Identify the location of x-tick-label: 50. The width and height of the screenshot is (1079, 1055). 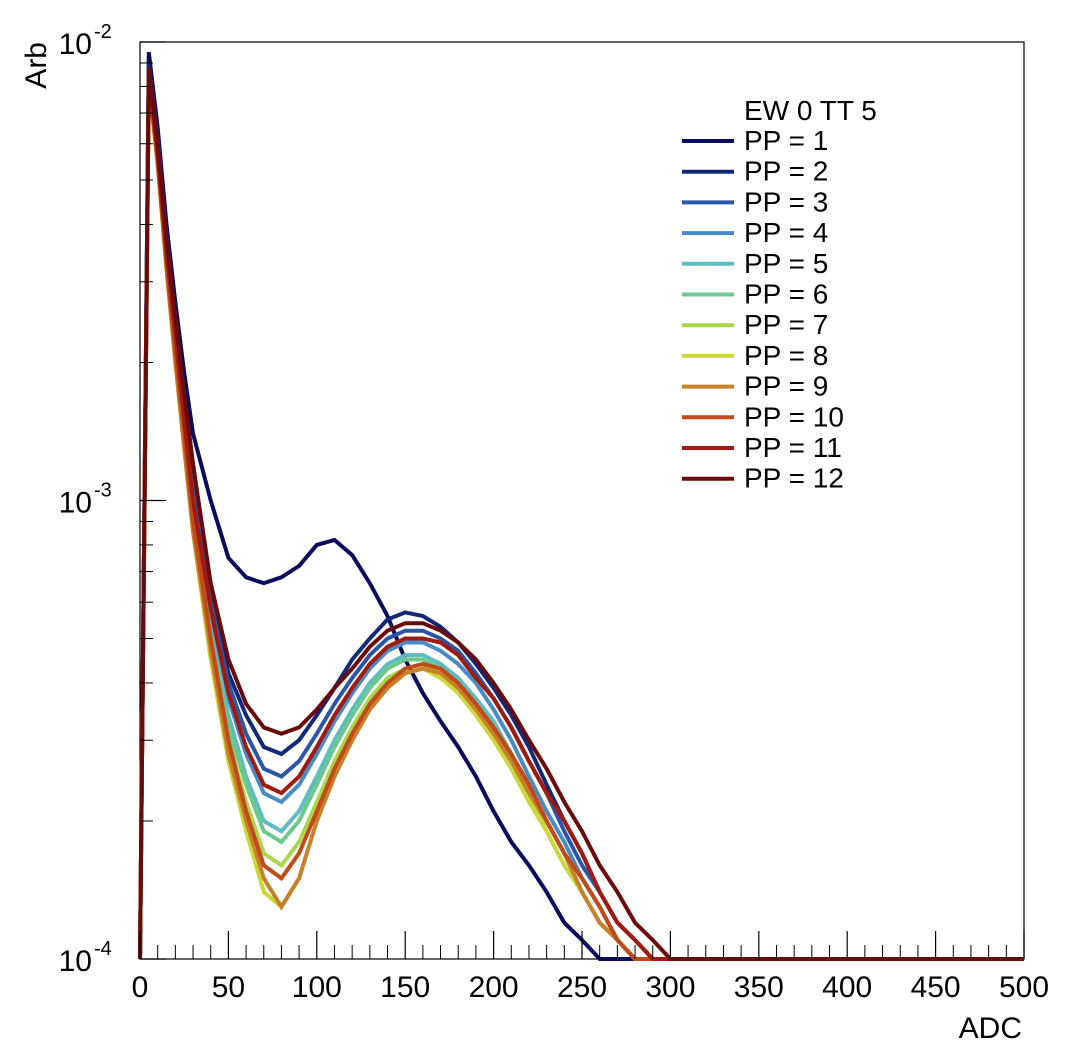
(228, 987).